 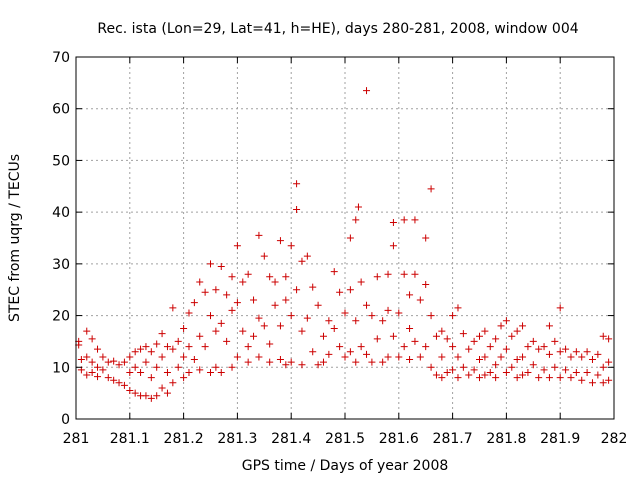 What do you see at coordinates (65, 420) in the screenshot?
I see `y-tick-label: 0` at bounding box center [65, 420].